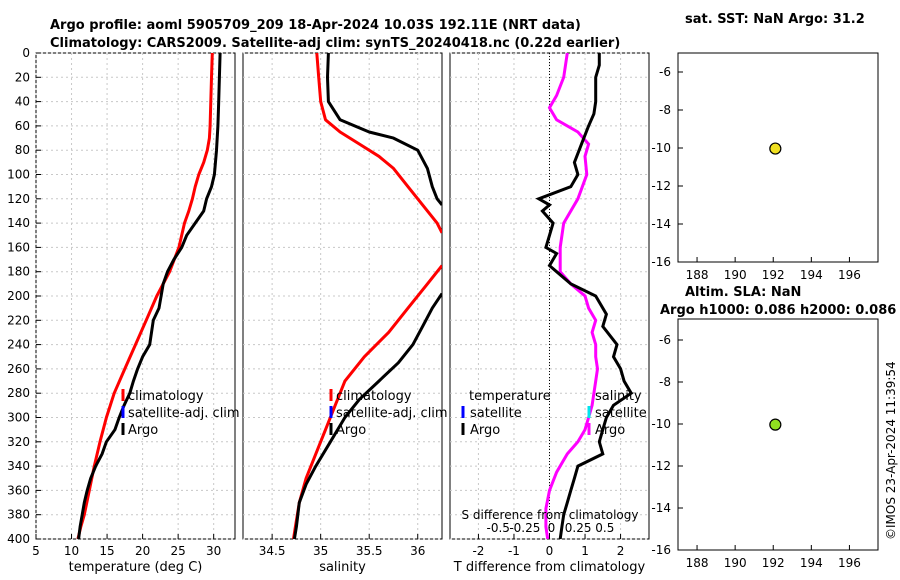  Describe the element at coordinates (142, 551) in the screenshot. I see `x-tick-label: 20` at that location.